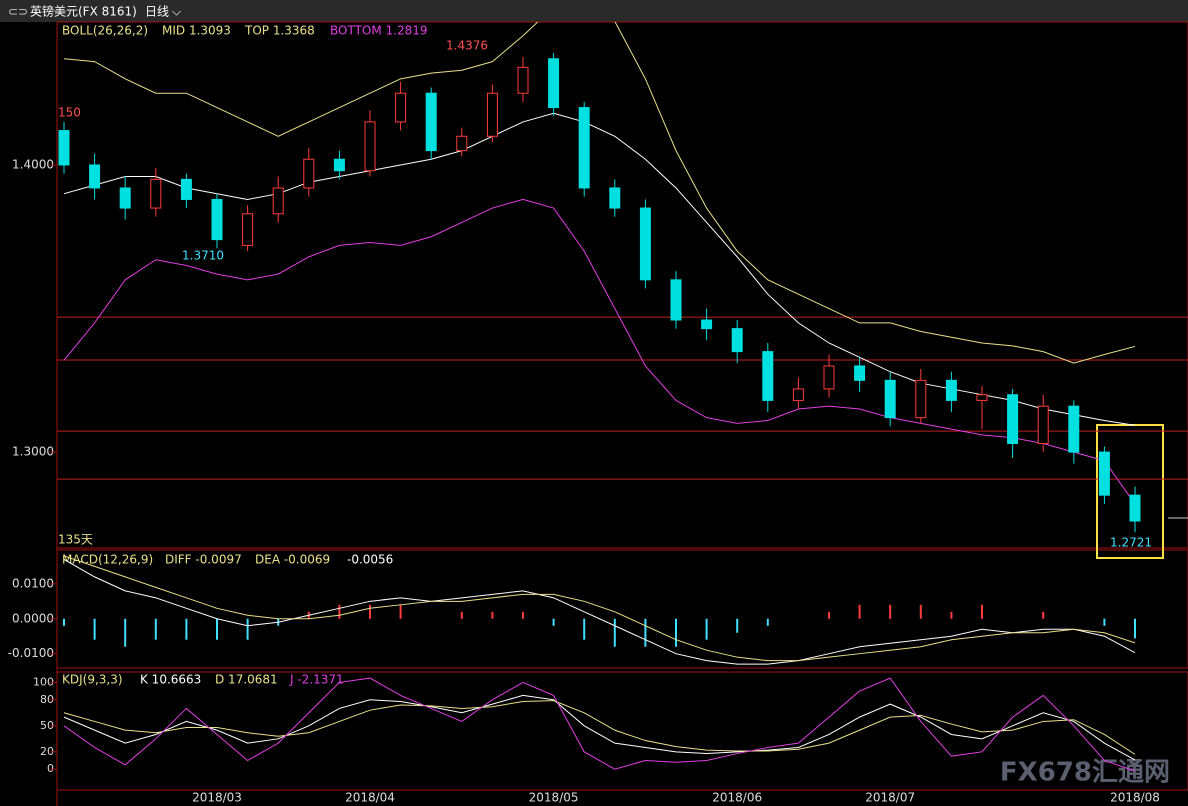  What do you see at coordinates (176, 12) in the screenshot?
I see `period-dropdown: ⌵` at bounding box center [176, 12].